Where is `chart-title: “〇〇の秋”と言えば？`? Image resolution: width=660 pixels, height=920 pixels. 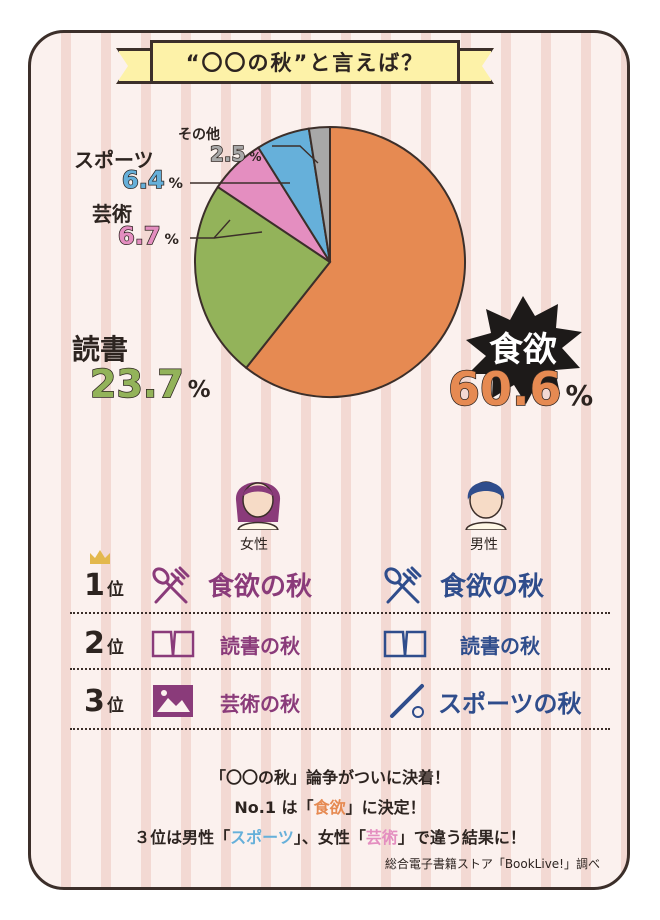
chart-title: “〇〇の秋”と言えば？ is located at coordinates (305, 63).